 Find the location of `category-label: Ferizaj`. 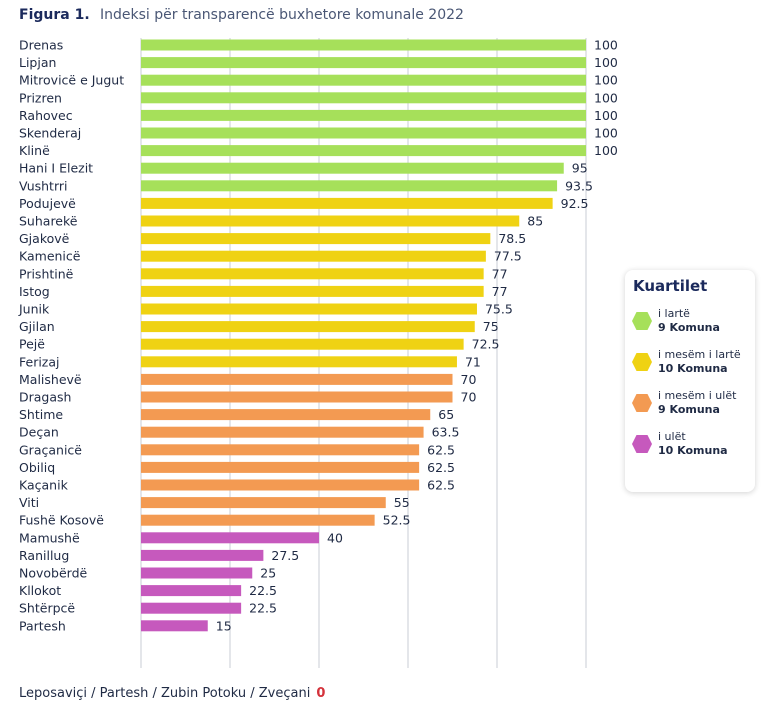

category-label: Ferizaj is located at coordinates (39, 361).